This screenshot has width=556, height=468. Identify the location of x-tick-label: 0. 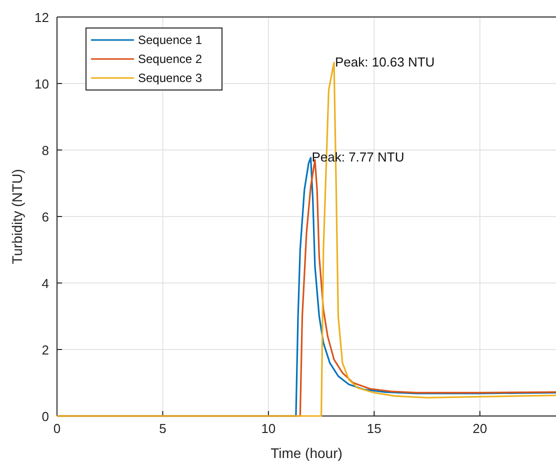
(57, 428).